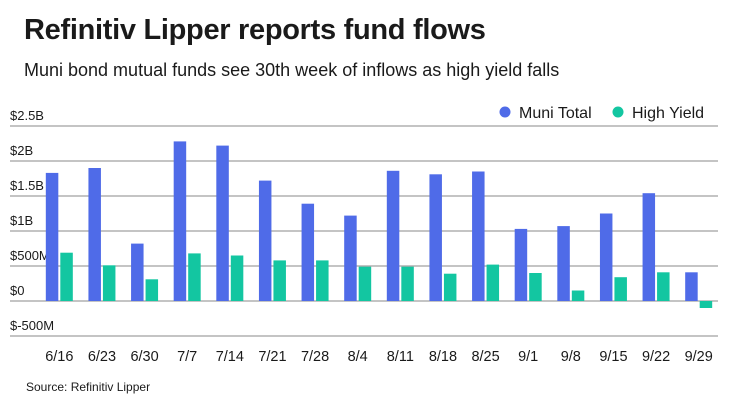  What do you see at coordinates (443, 357) in the screenshot?
I see `x-tick-label: 8/18` at bounding box center [443, 357].